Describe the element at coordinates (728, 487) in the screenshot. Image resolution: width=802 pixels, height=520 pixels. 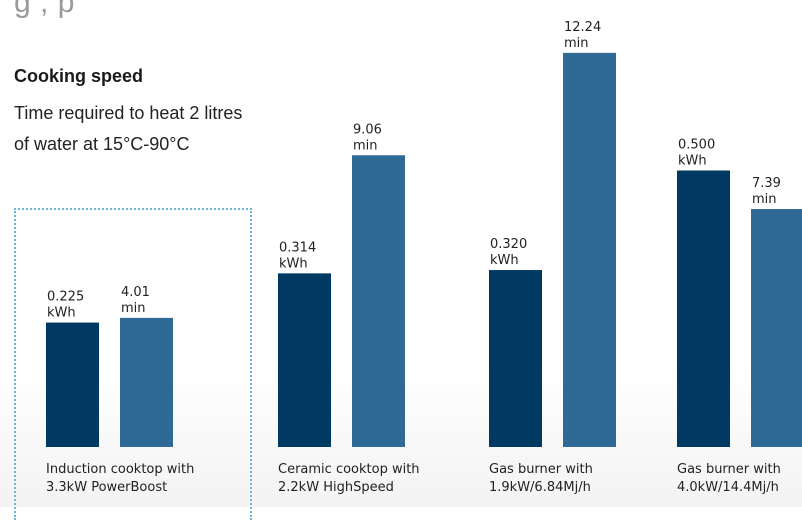
I see `category-label: 4.0kW/14.4Mj/h` at that location.